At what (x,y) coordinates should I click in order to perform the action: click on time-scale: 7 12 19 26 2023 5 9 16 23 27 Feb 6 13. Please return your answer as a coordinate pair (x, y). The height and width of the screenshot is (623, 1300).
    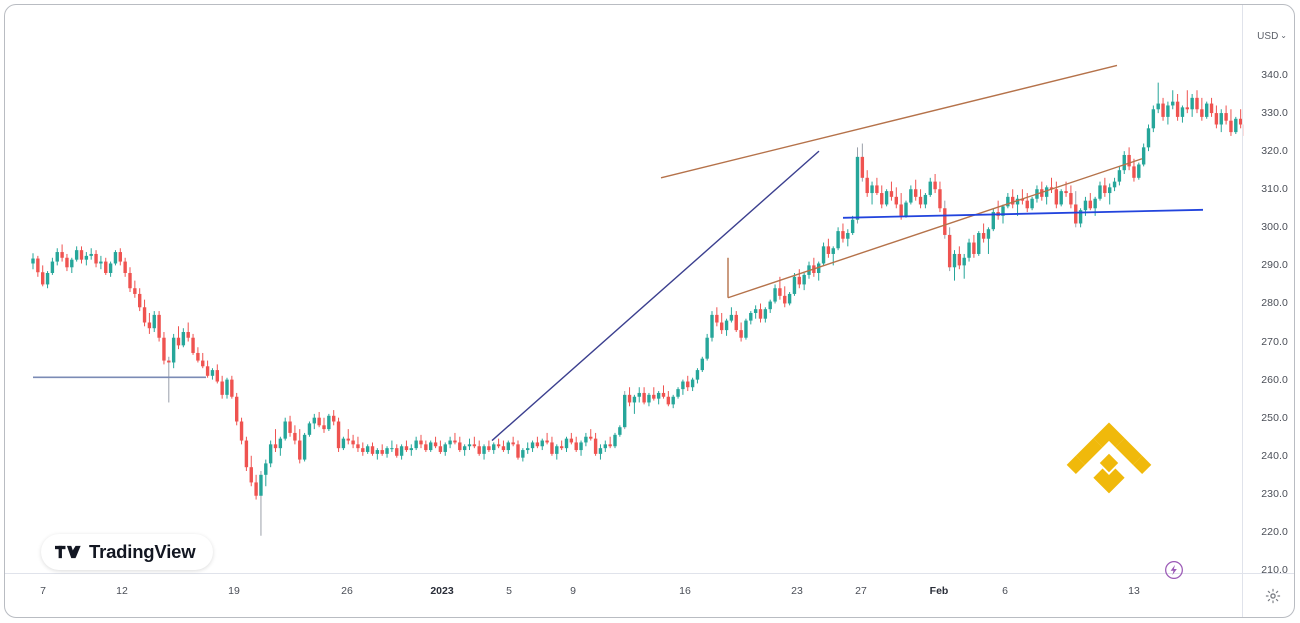
    Looking at the image, I should click on (649, 595).